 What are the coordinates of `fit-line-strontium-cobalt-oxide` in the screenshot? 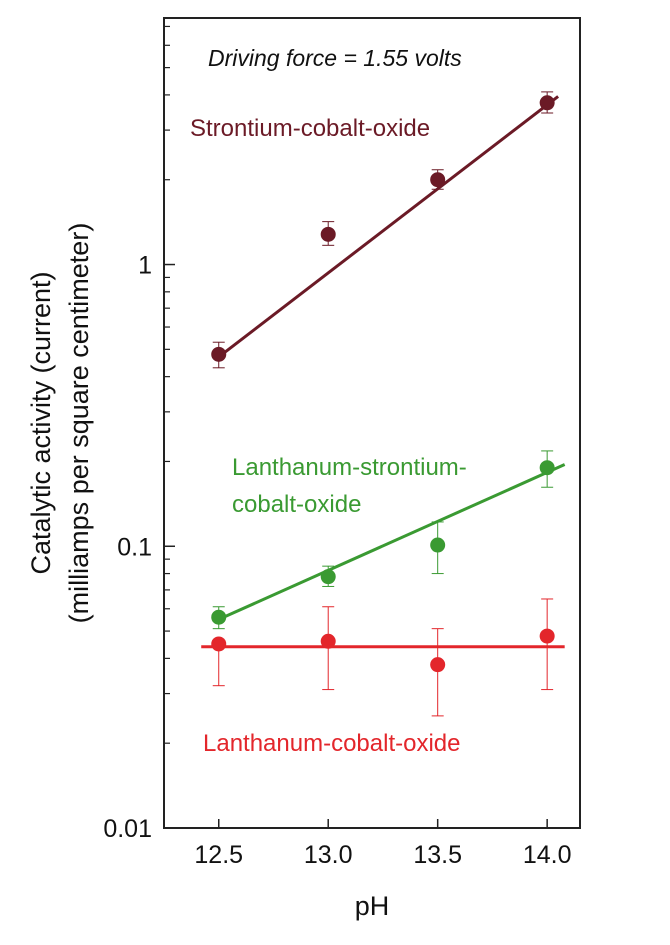 It's located at (388, 227).